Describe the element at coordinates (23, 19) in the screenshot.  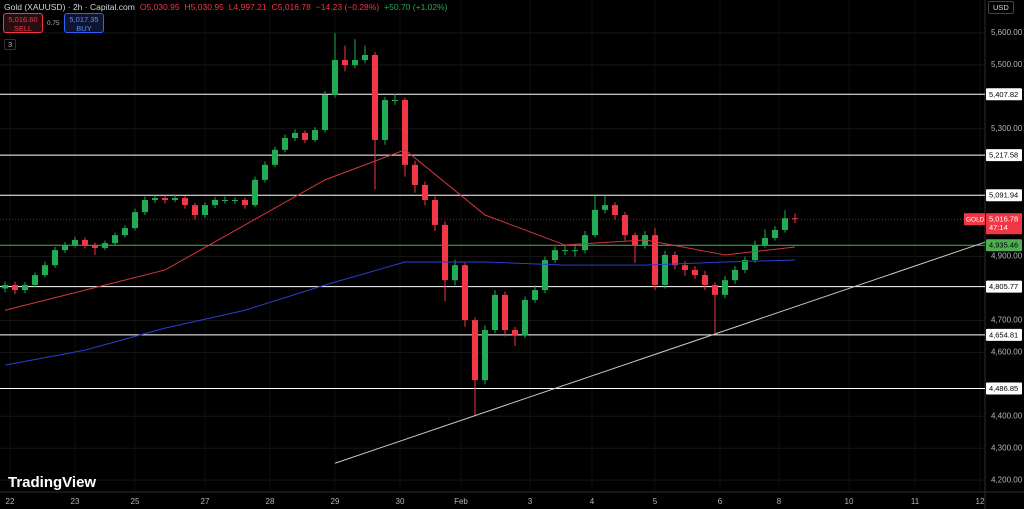
I see `sell-price: 5,016.60` at that location.